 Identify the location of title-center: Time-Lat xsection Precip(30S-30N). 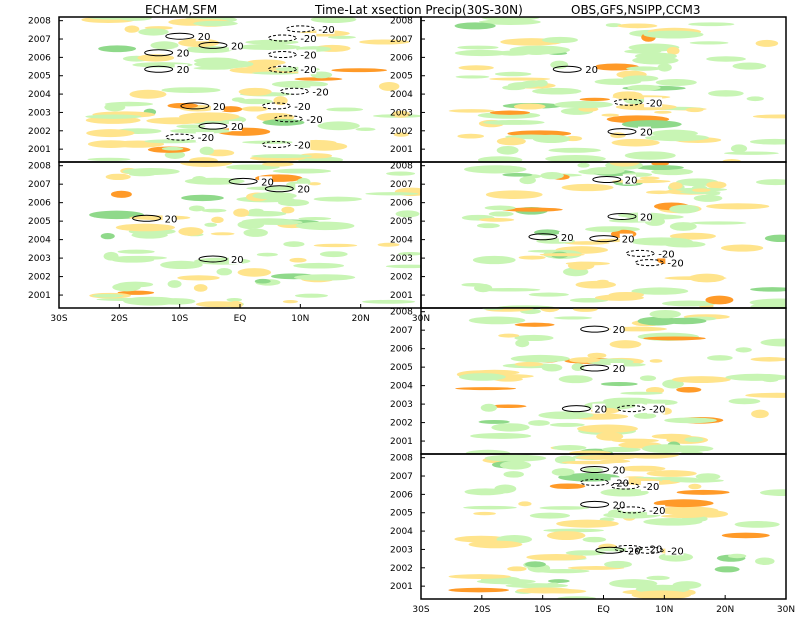
(419, 10).